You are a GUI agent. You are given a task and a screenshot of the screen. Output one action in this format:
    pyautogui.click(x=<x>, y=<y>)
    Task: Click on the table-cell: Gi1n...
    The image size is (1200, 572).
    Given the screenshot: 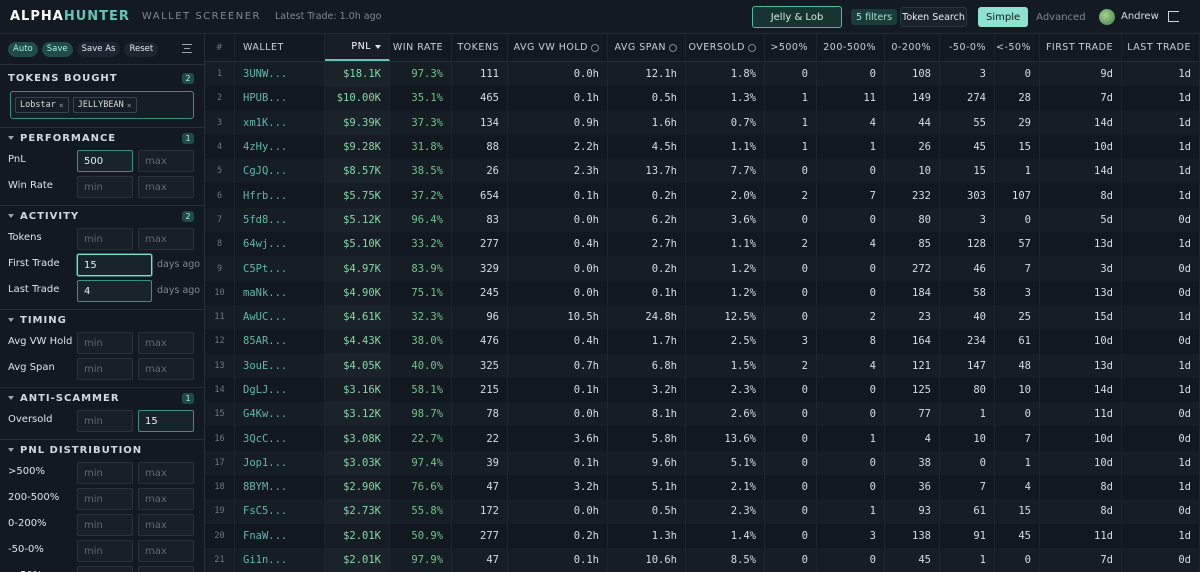 What is the action you would take?
    pyautogui.click(x=280, y=559)
    